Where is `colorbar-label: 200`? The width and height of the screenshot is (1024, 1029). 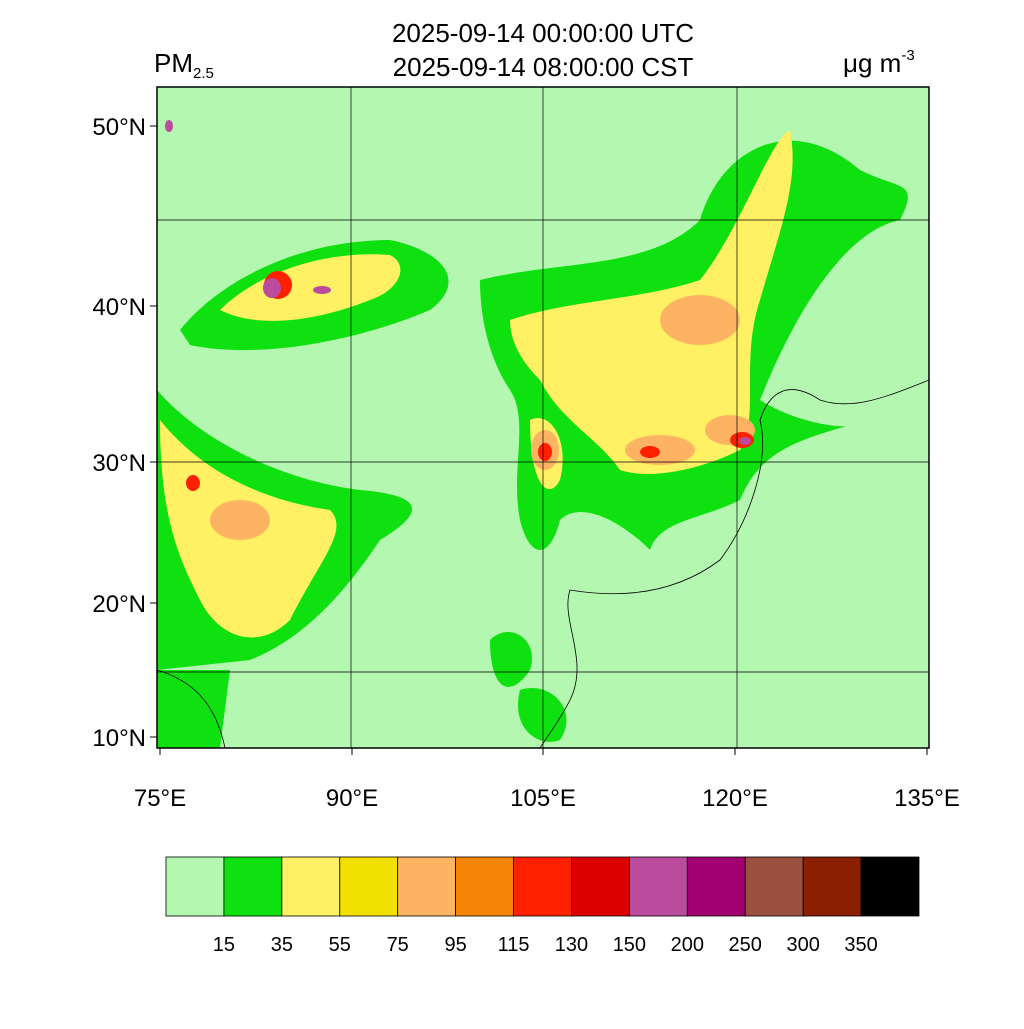 colorbar-label: 200 is located at coordinates (687, 945).